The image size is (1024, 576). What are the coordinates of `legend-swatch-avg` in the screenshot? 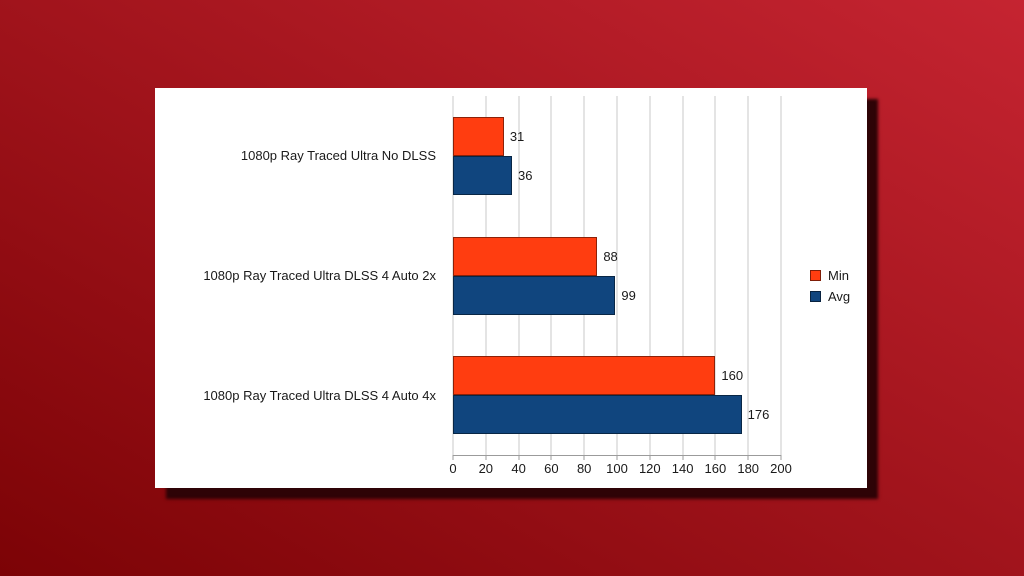 It's located at (815, 296).